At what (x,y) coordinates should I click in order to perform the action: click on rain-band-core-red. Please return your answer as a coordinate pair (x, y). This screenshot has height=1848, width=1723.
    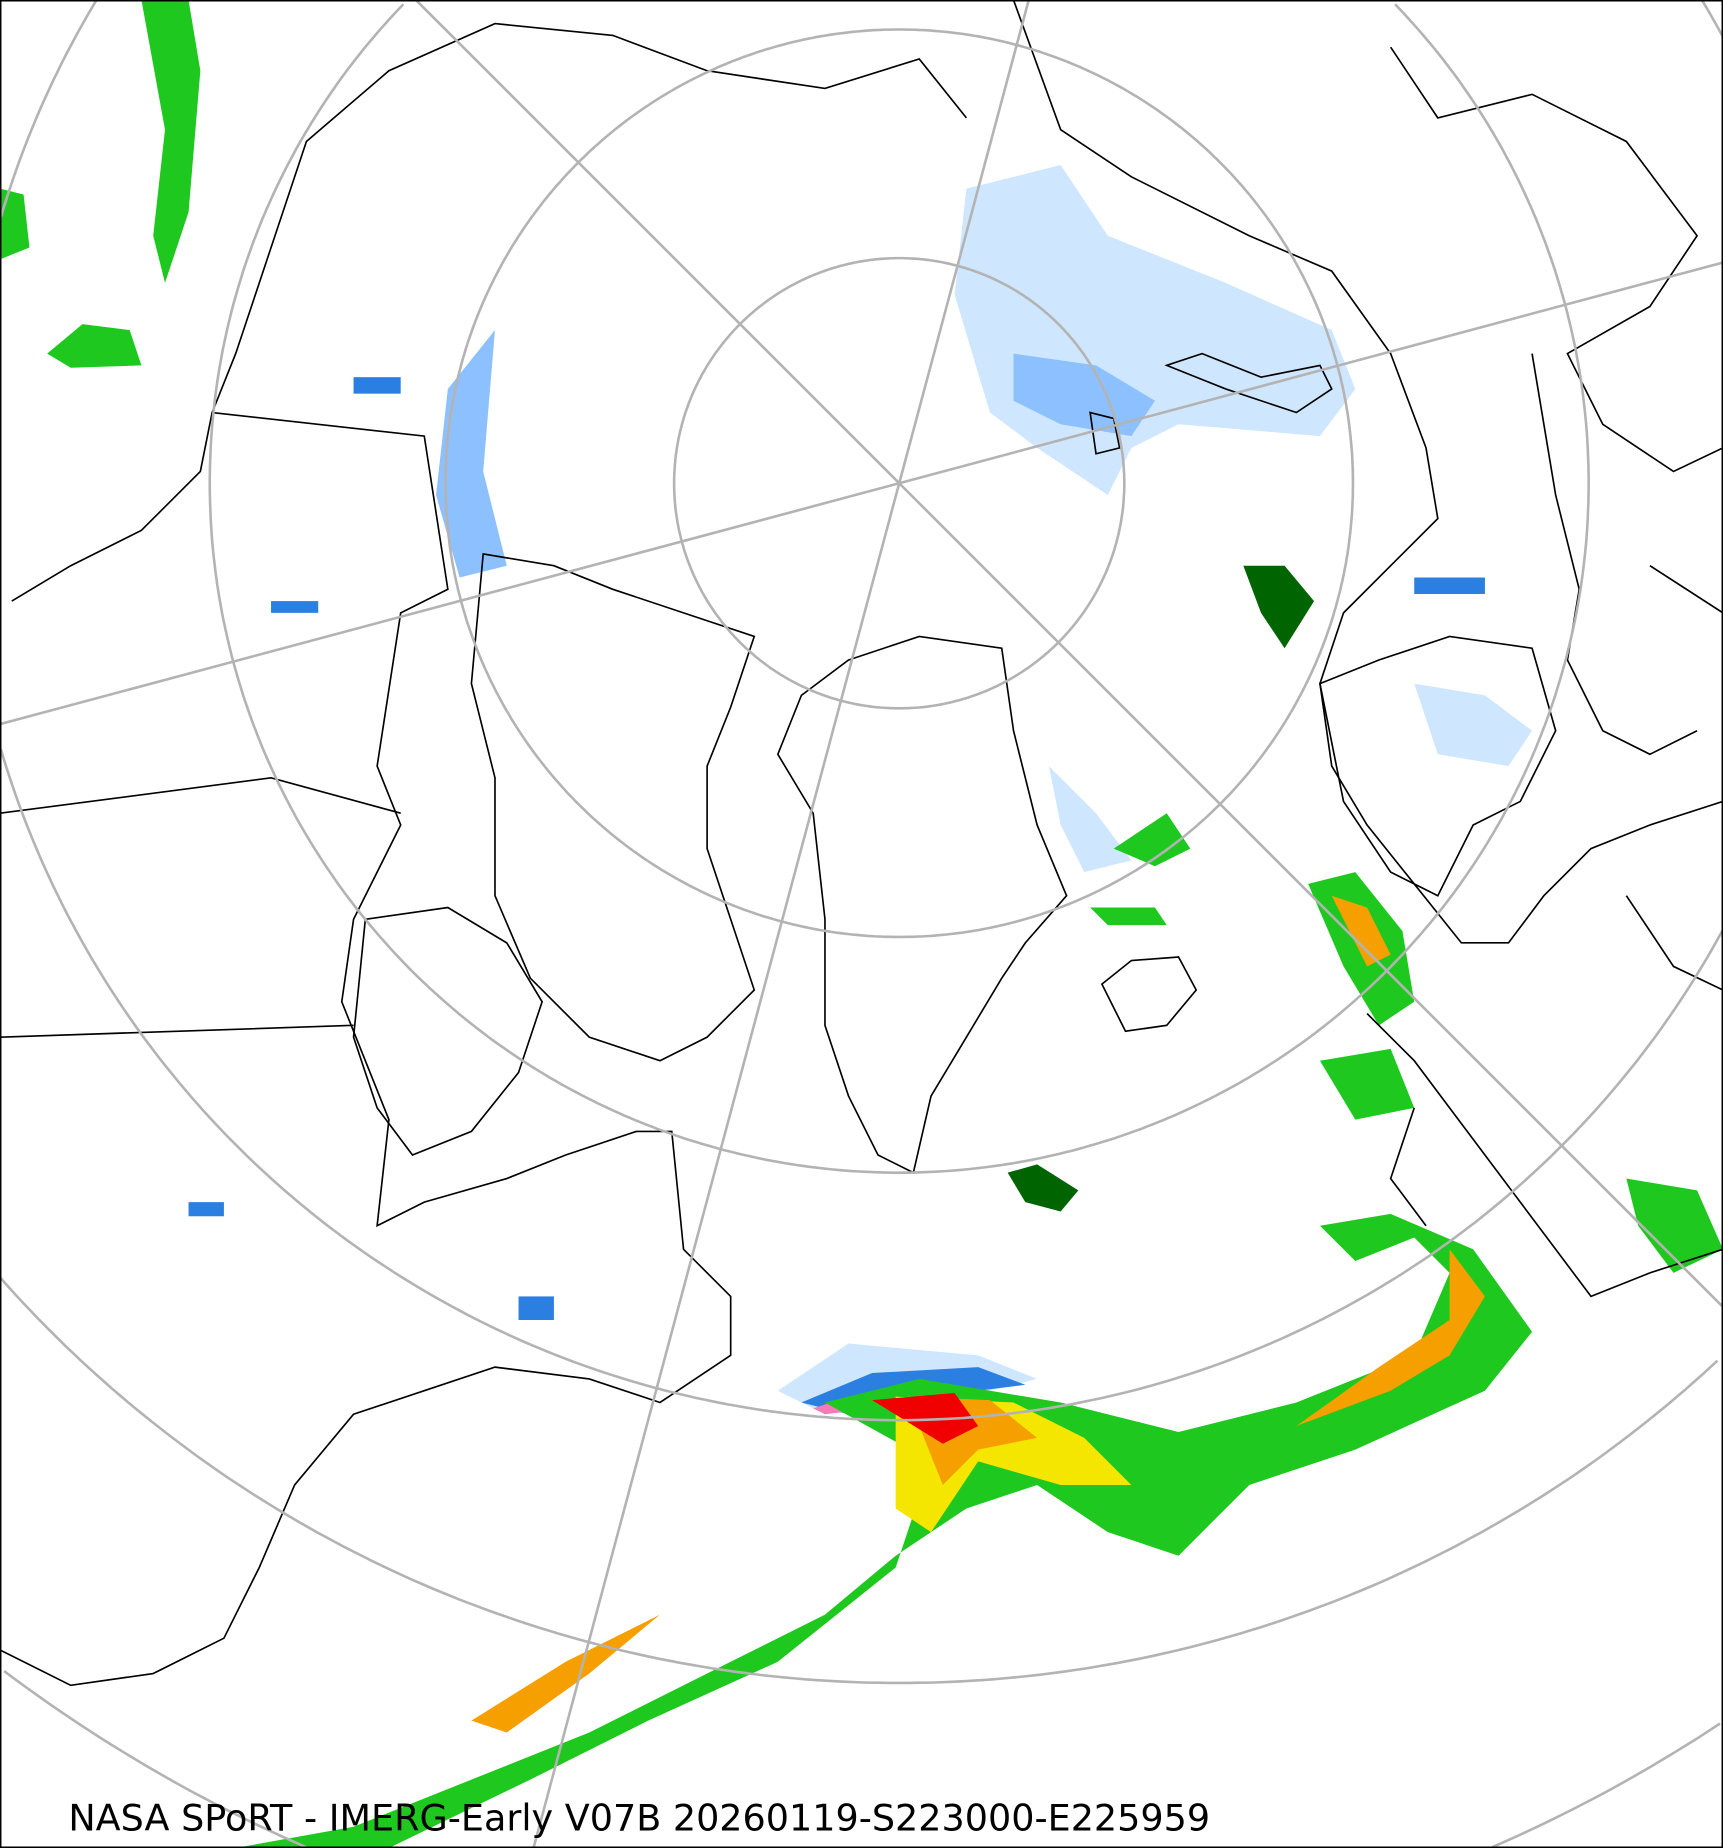
    Looking at the image, I should click on (925, 1418).